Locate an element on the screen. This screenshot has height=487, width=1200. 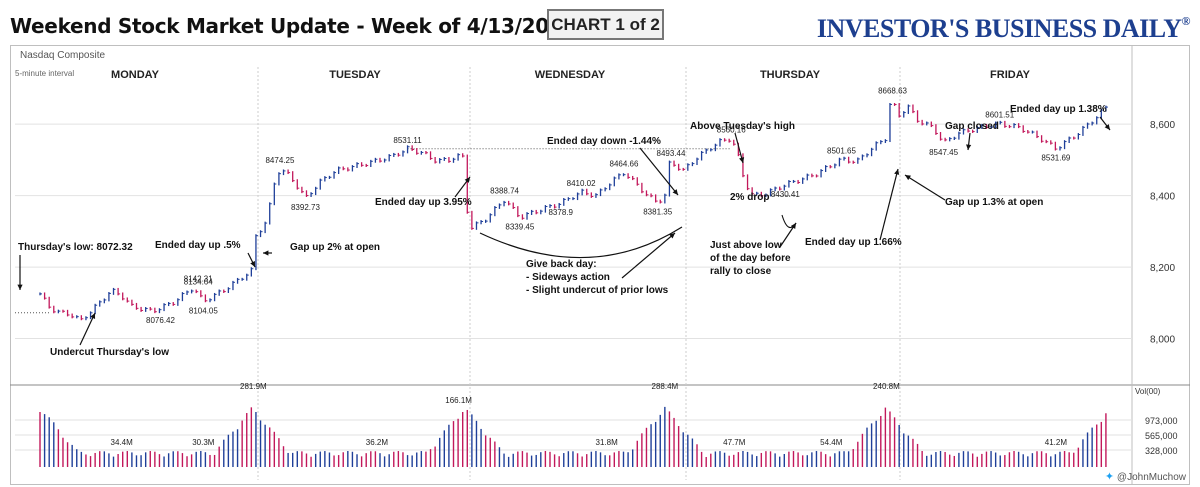
volume-peak-label: 54.4M is located at coordinates (831, 442).